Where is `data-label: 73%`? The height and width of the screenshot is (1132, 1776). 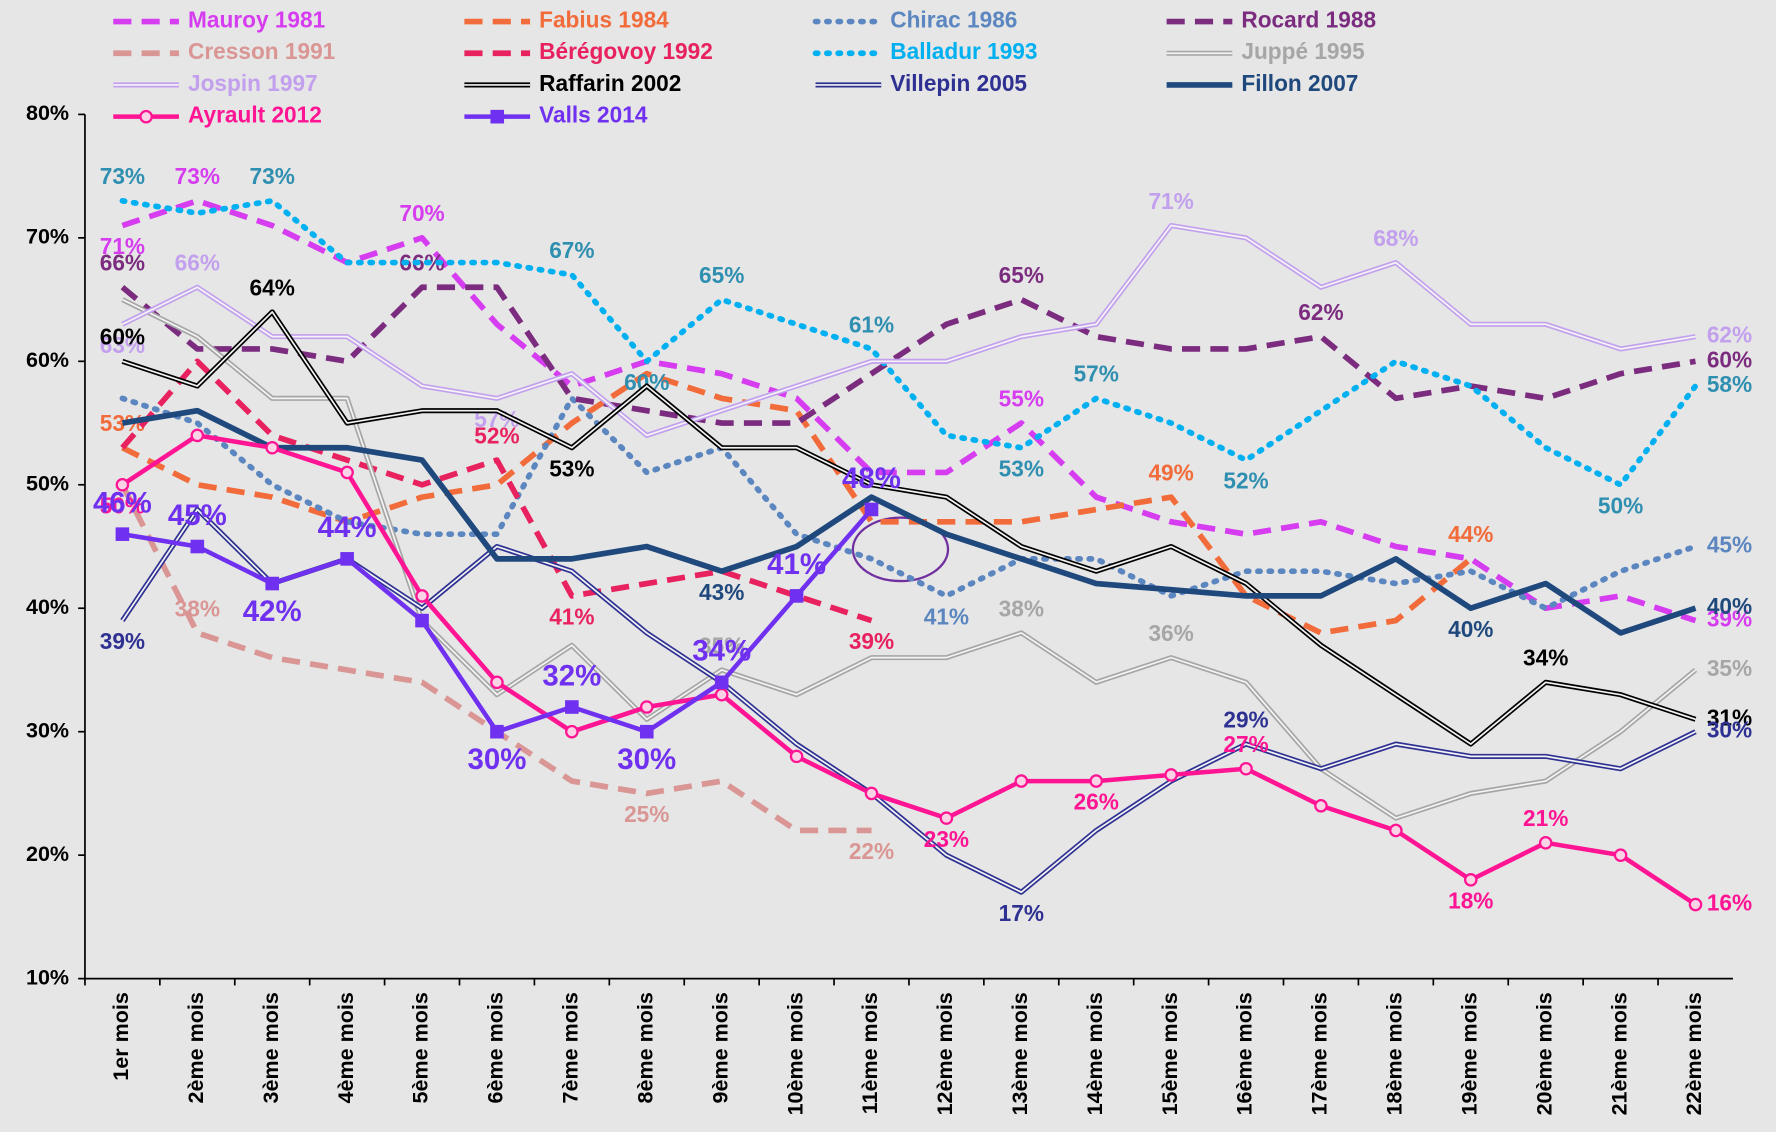 data-label: 73% is located at coordinates (272, 176).